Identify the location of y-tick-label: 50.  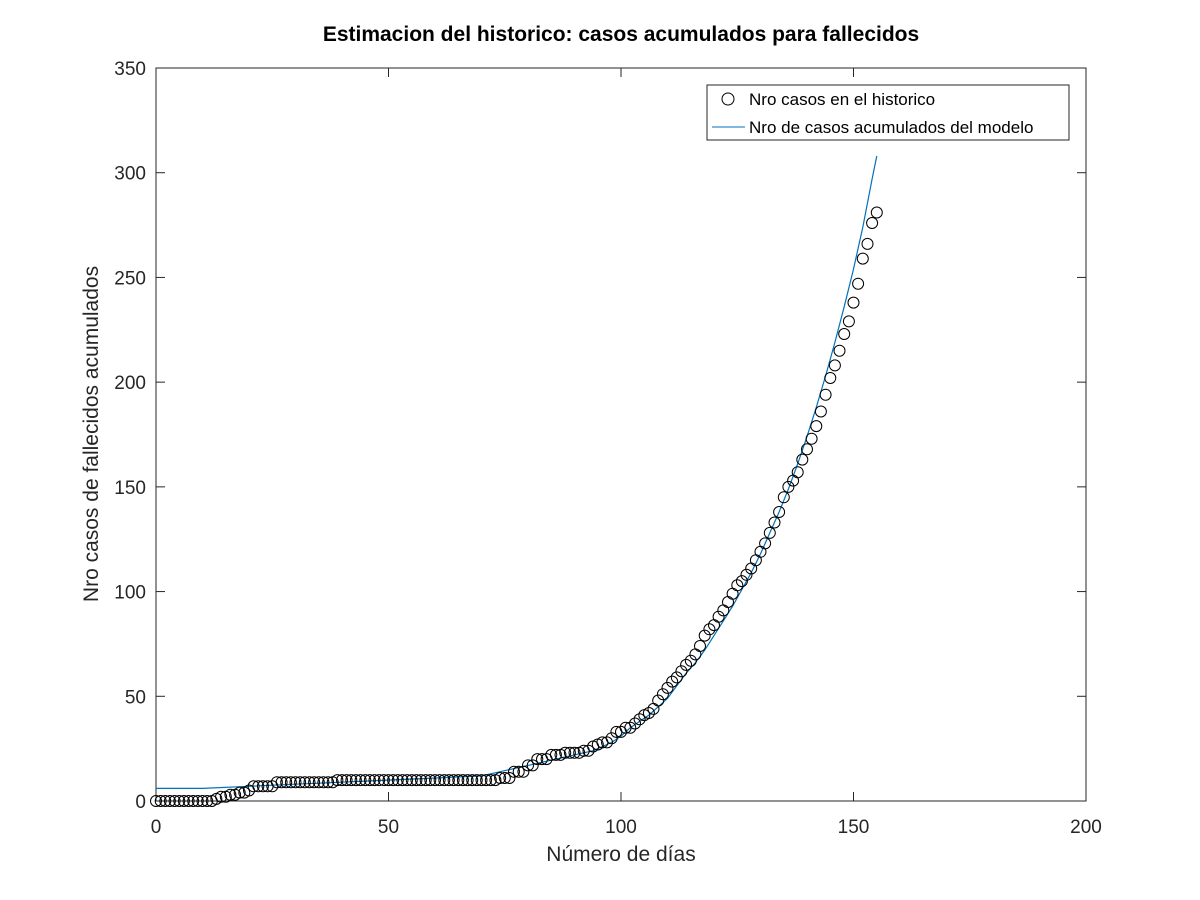
(135, 697).